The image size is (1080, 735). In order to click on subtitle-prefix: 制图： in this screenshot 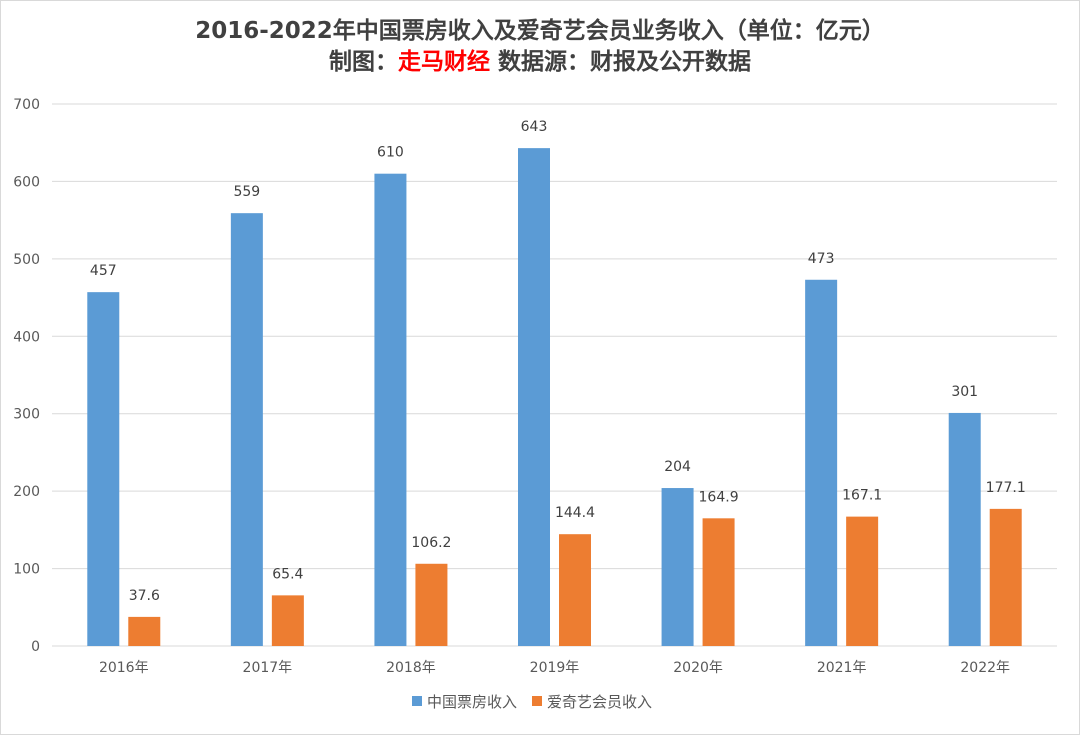, I will do `click(363, 62)`.